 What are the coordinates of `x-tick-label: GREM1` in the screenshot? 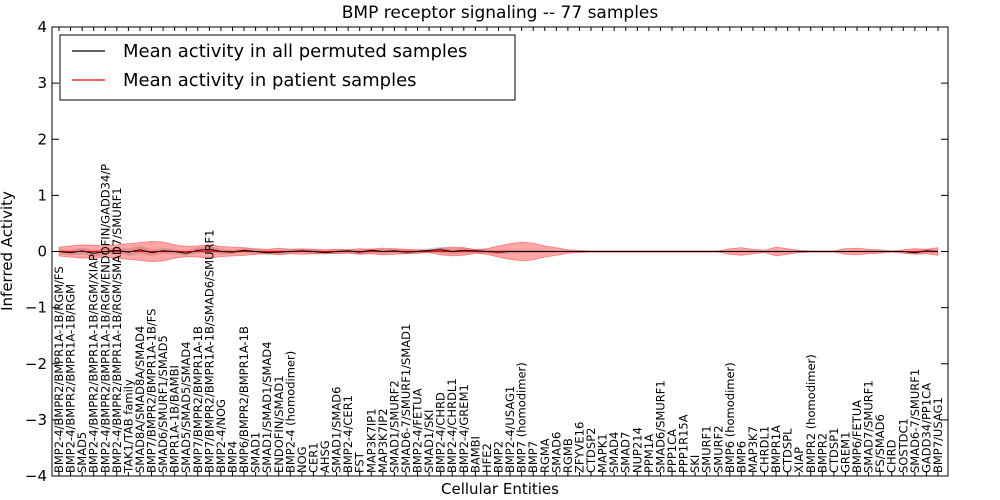 It's located at (845, 452).